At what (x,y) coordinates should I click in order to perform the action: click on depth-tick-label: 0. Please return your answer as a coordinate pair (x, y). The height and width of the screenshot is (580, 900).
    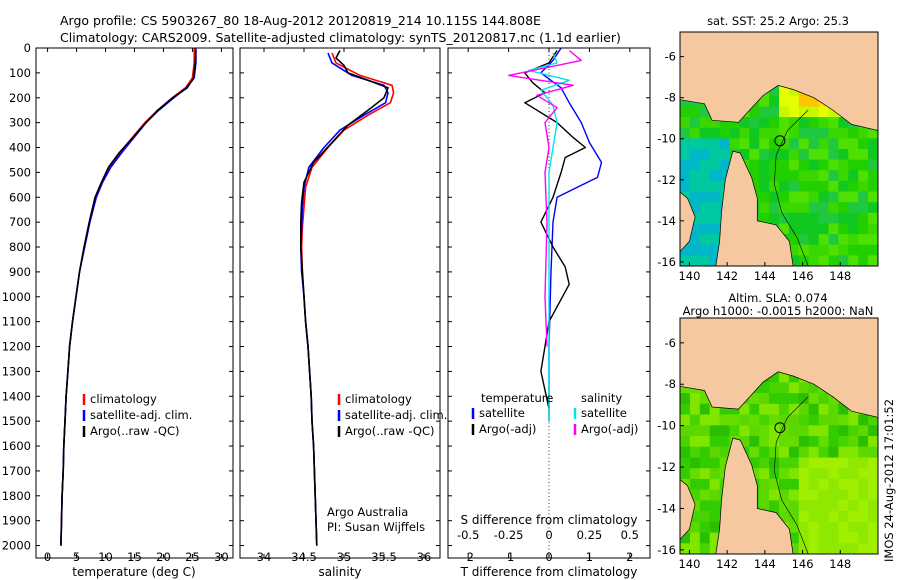
    Looking at the image, I should click on (27, 48).